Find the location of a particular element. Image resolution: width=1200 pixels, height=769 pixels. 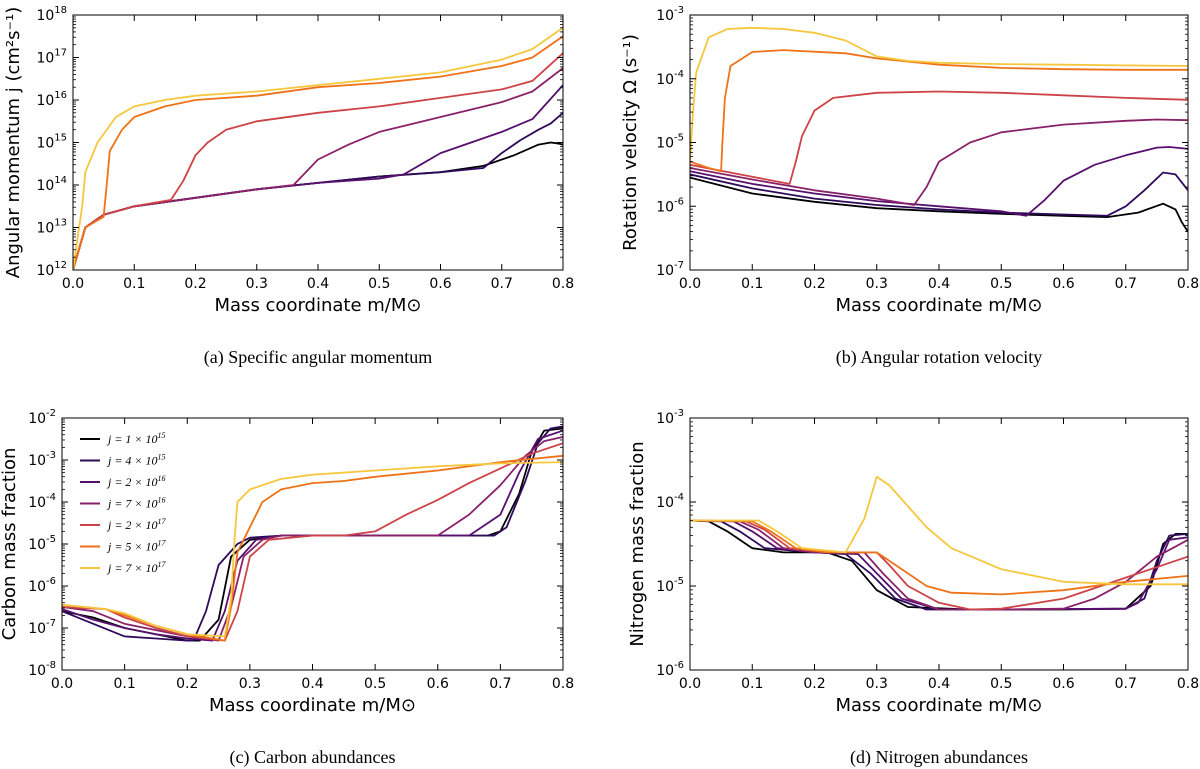

y-tick-exponent: -8 is located at coordinates (51, 665).